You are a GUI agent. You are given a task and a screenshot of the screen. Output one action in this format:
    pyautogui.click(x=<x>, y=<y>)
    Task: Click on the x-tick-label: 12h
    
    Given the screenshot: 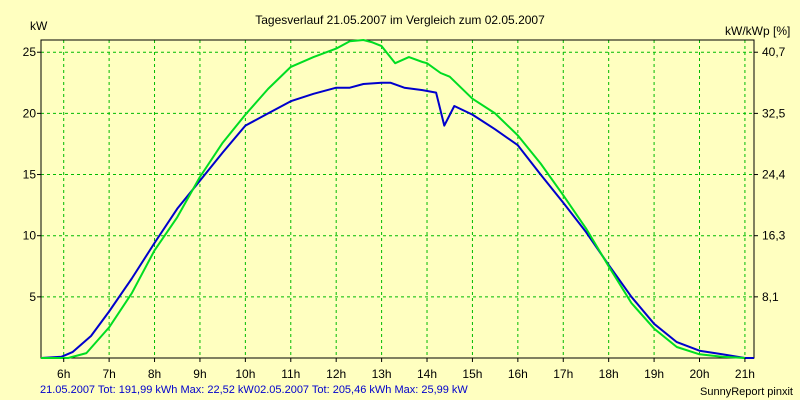 What is the action you would take?
    pyautogui.click(x=336, y=374)
    